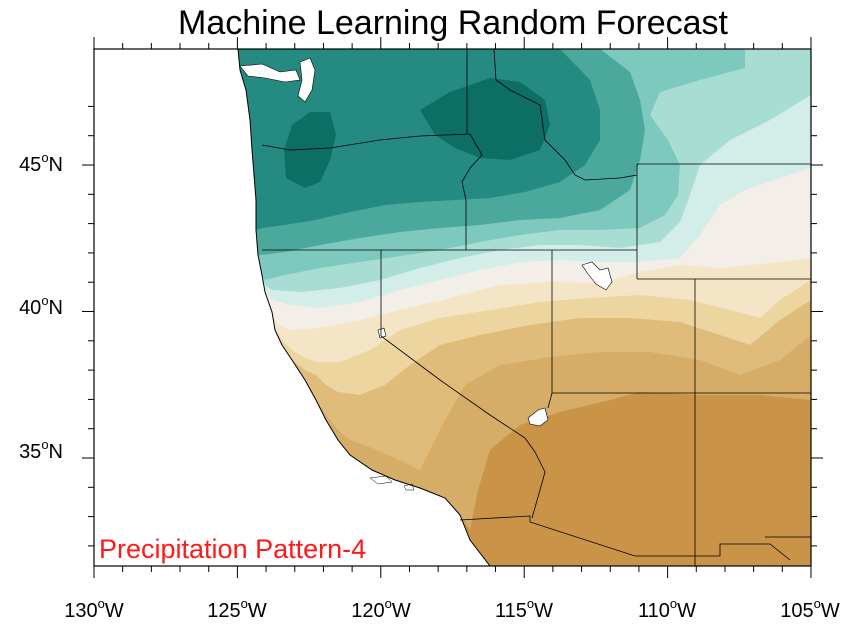  I want to click on border-ca-nv-diag, so click(463, 427).